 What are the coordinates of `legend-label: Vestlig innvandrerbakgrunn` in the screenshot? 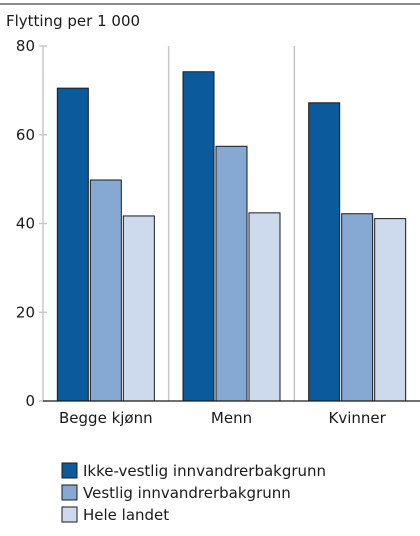 It's located at (187, 493).